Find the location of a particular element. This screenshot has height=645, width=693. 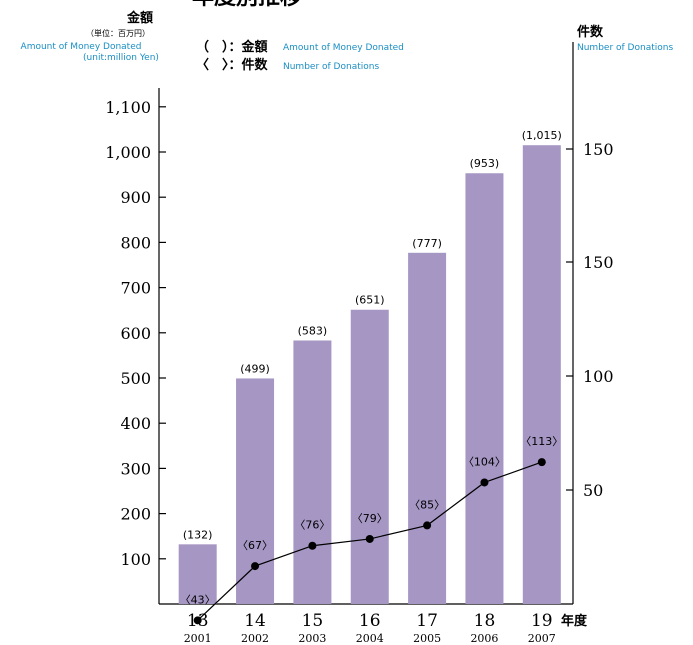

bar-value-label: (583) is located at coordinates (313, 330).